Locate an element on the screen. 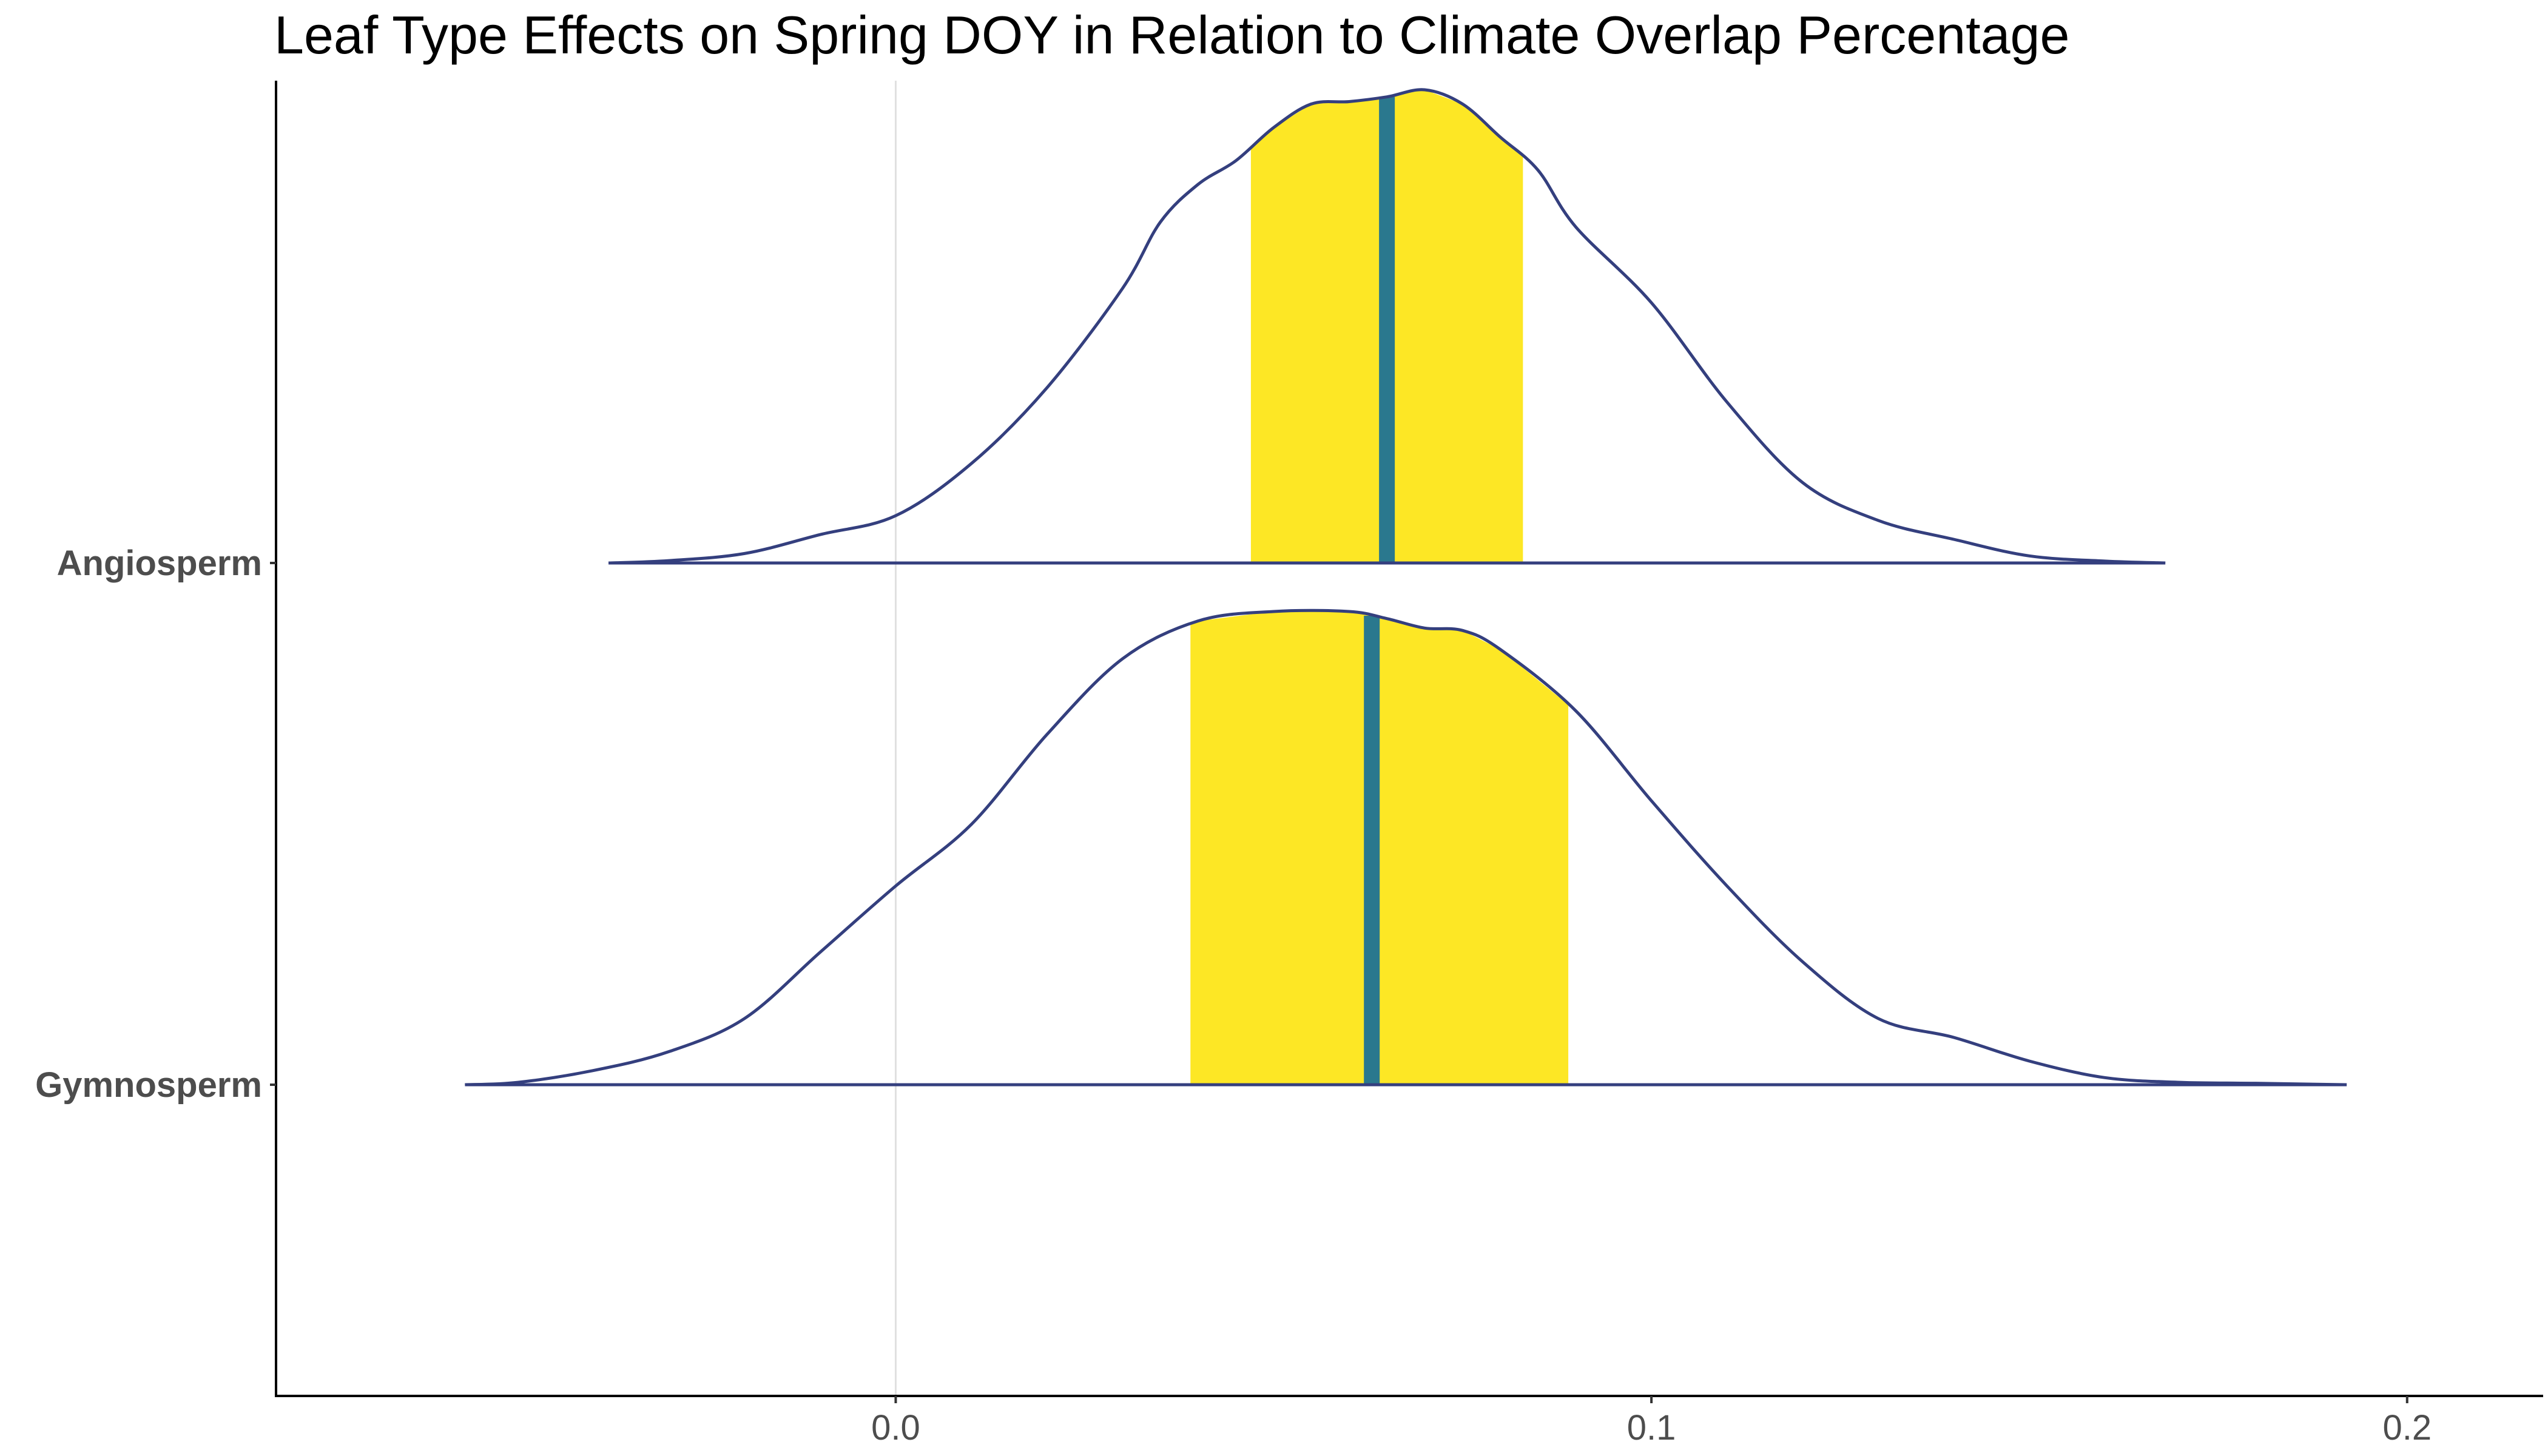 The width and height of the screenshot is (2548, 1456). y-axis: Angiosperm Gymnosperm is located at coordinates (155, 824).